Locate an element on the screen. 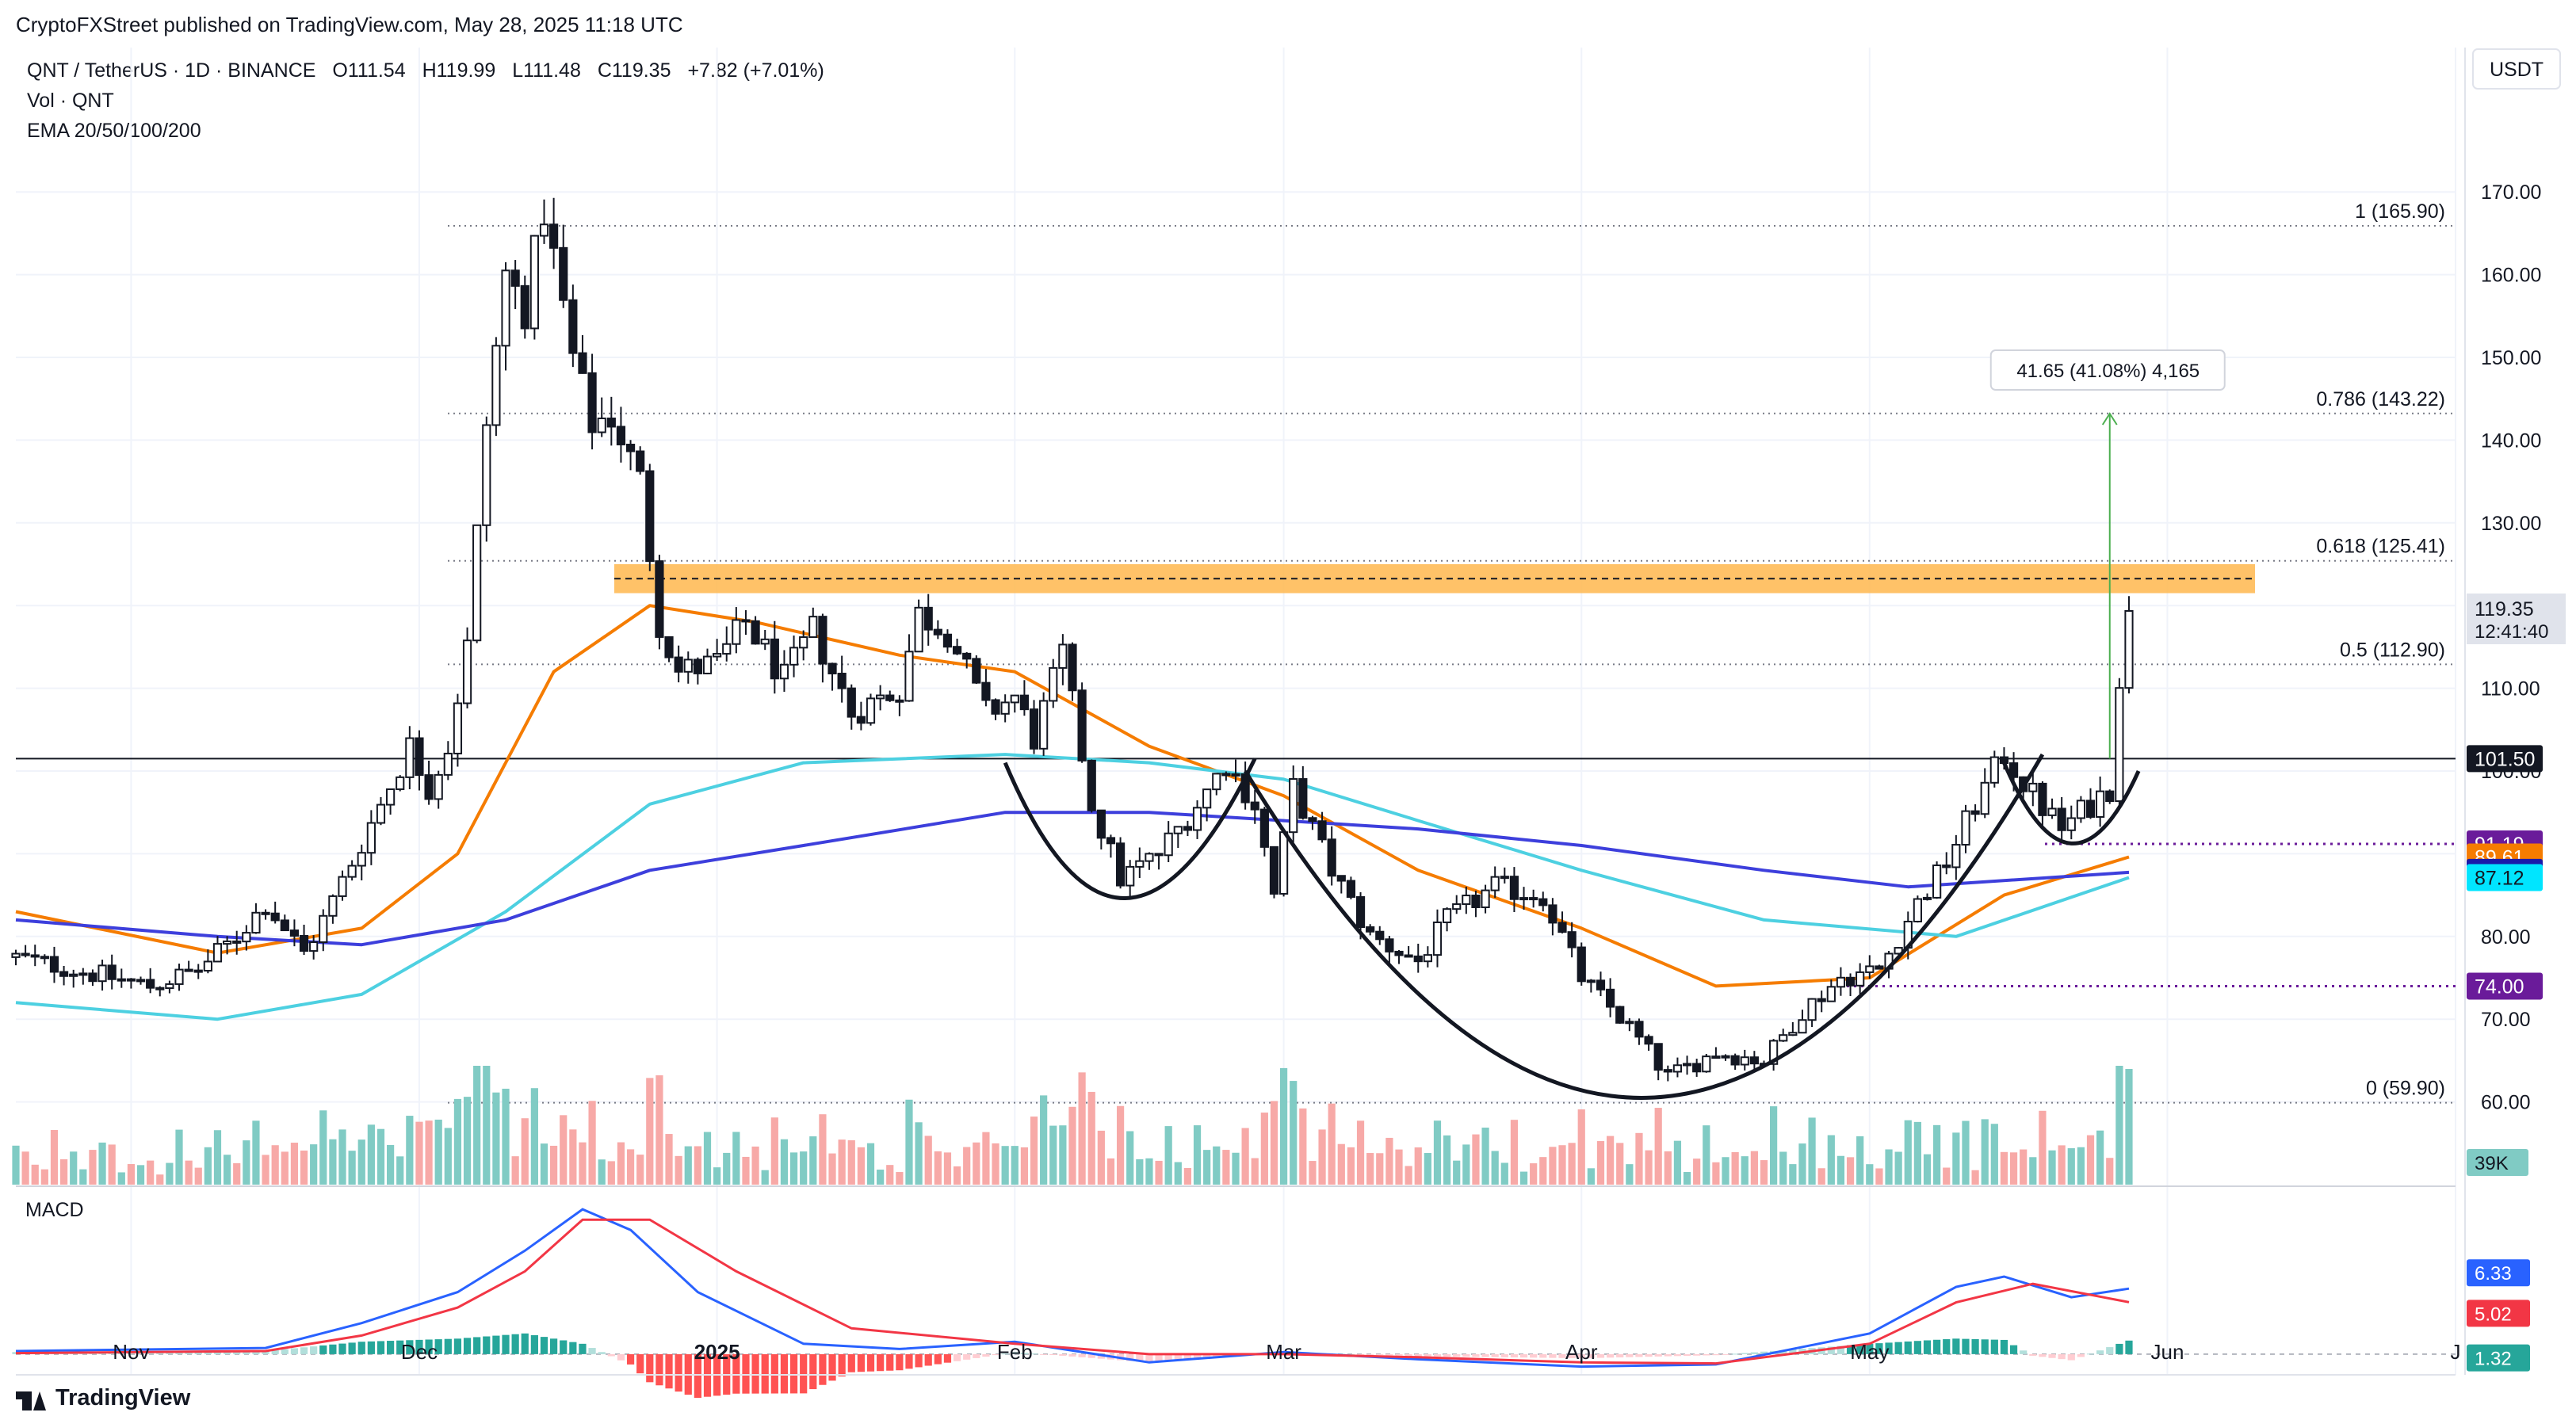 This screenshot has height=1420, width=2576. price-axis-tick: 130.00 is located at coordinates (2511, 524).